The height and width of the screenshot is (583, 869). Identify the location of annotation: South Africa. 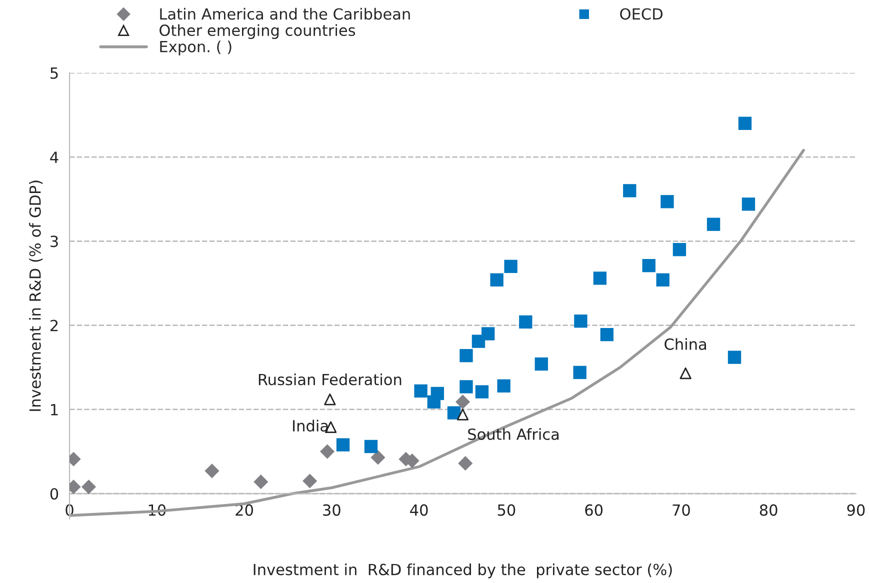
(513, 434).